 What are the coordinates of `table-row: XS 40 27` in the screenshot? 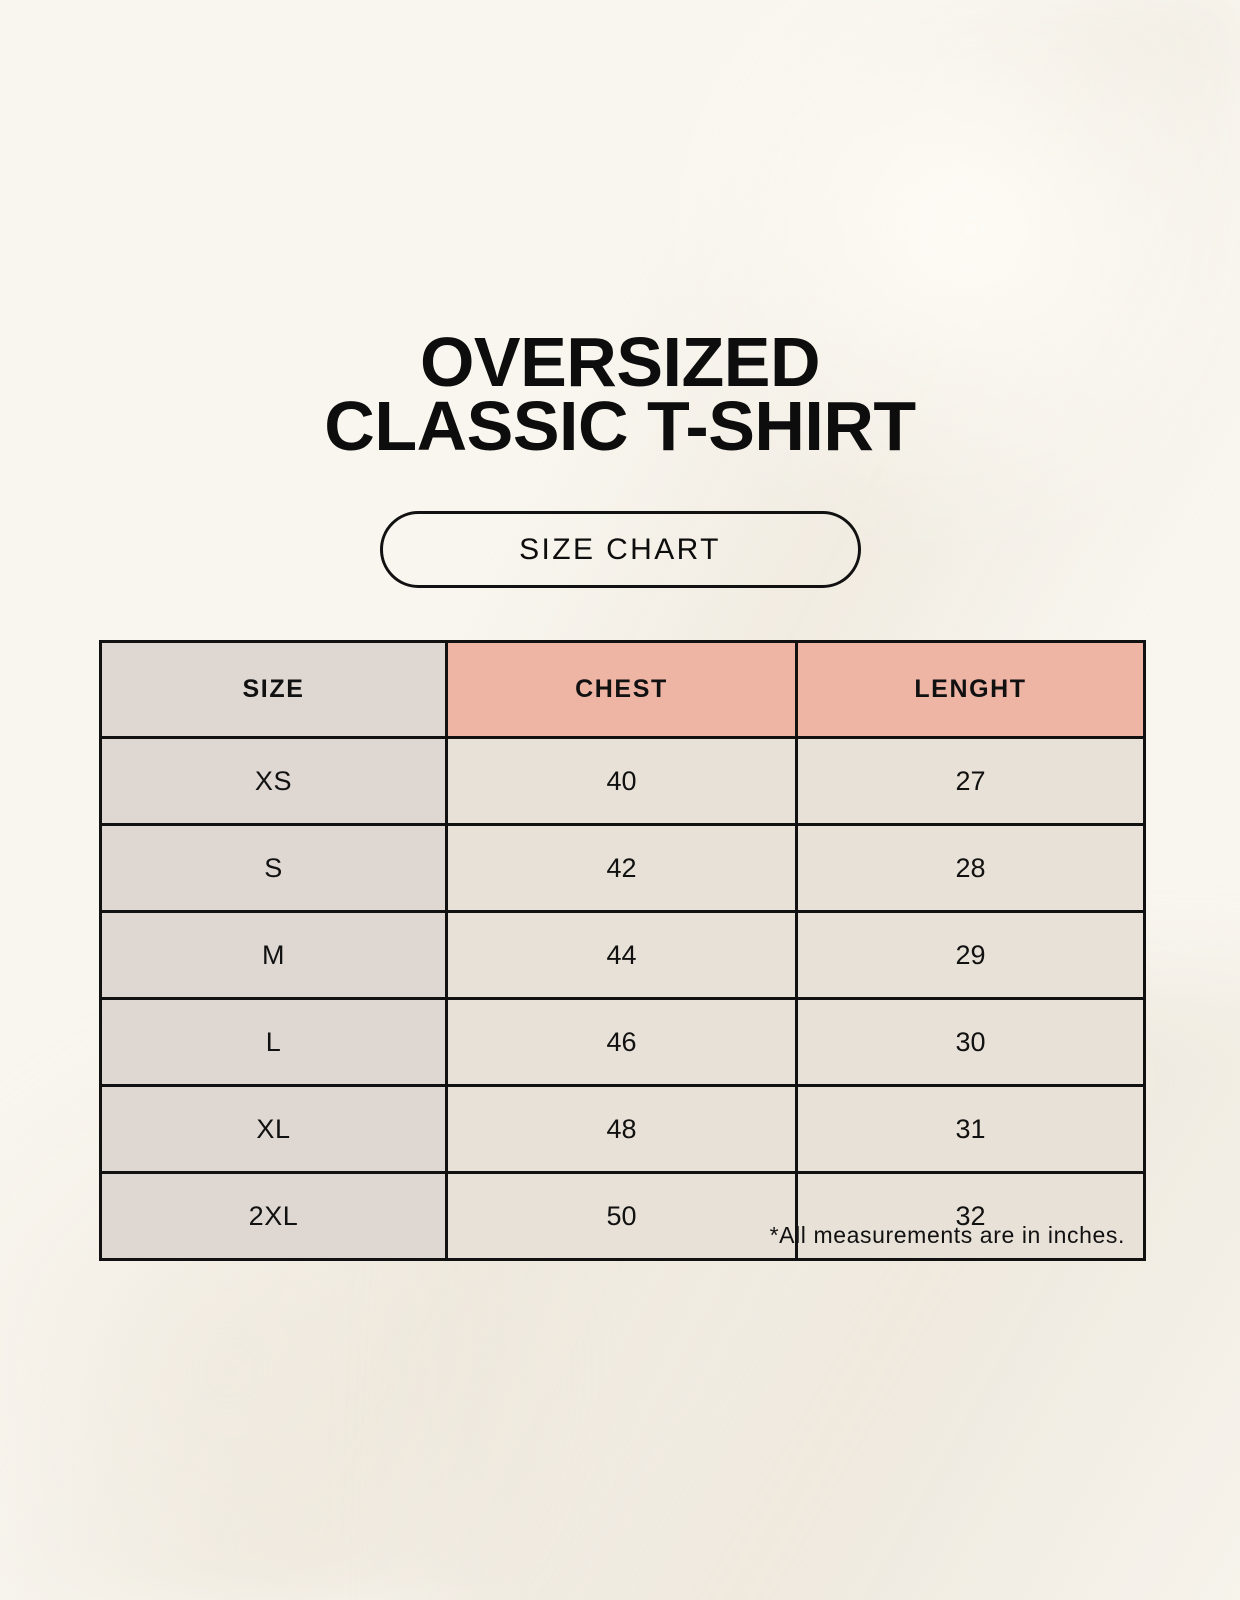 It's located at (622, 781).